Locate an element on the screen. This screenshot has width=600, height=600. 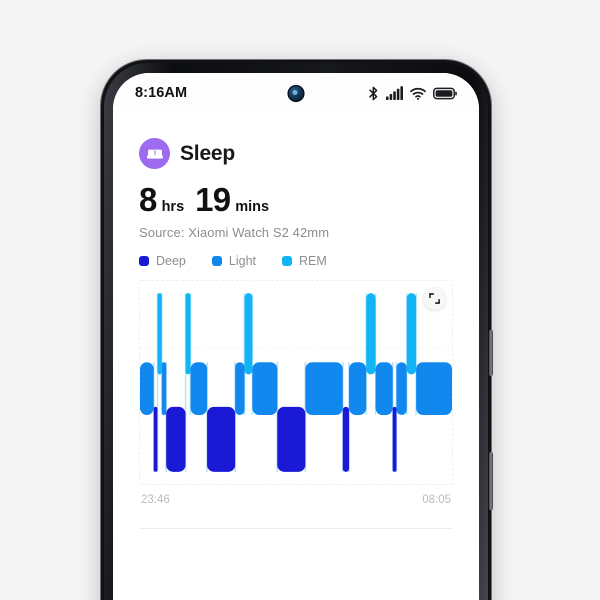
battery-icon is located at coordinates (445, 93).